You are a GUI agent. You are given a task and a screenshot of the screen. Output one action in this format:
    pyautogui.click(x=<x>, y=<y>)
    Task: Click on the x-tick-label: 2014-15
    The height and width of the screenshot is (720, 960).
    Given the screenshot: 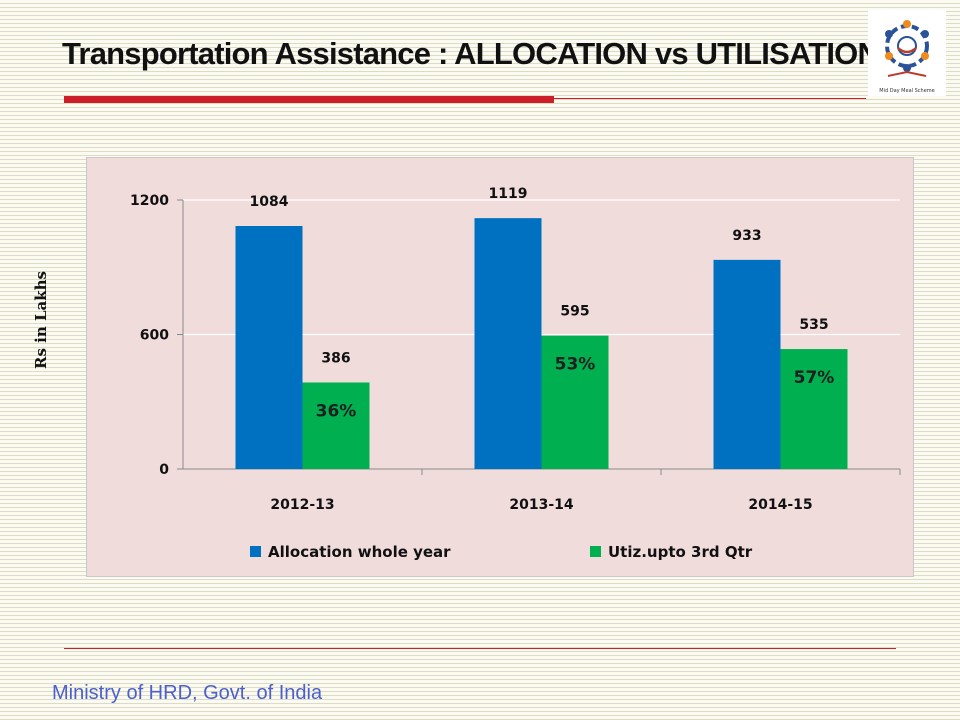 What is the action you would take?
    pyautogui.click(x=780, y=505)
    